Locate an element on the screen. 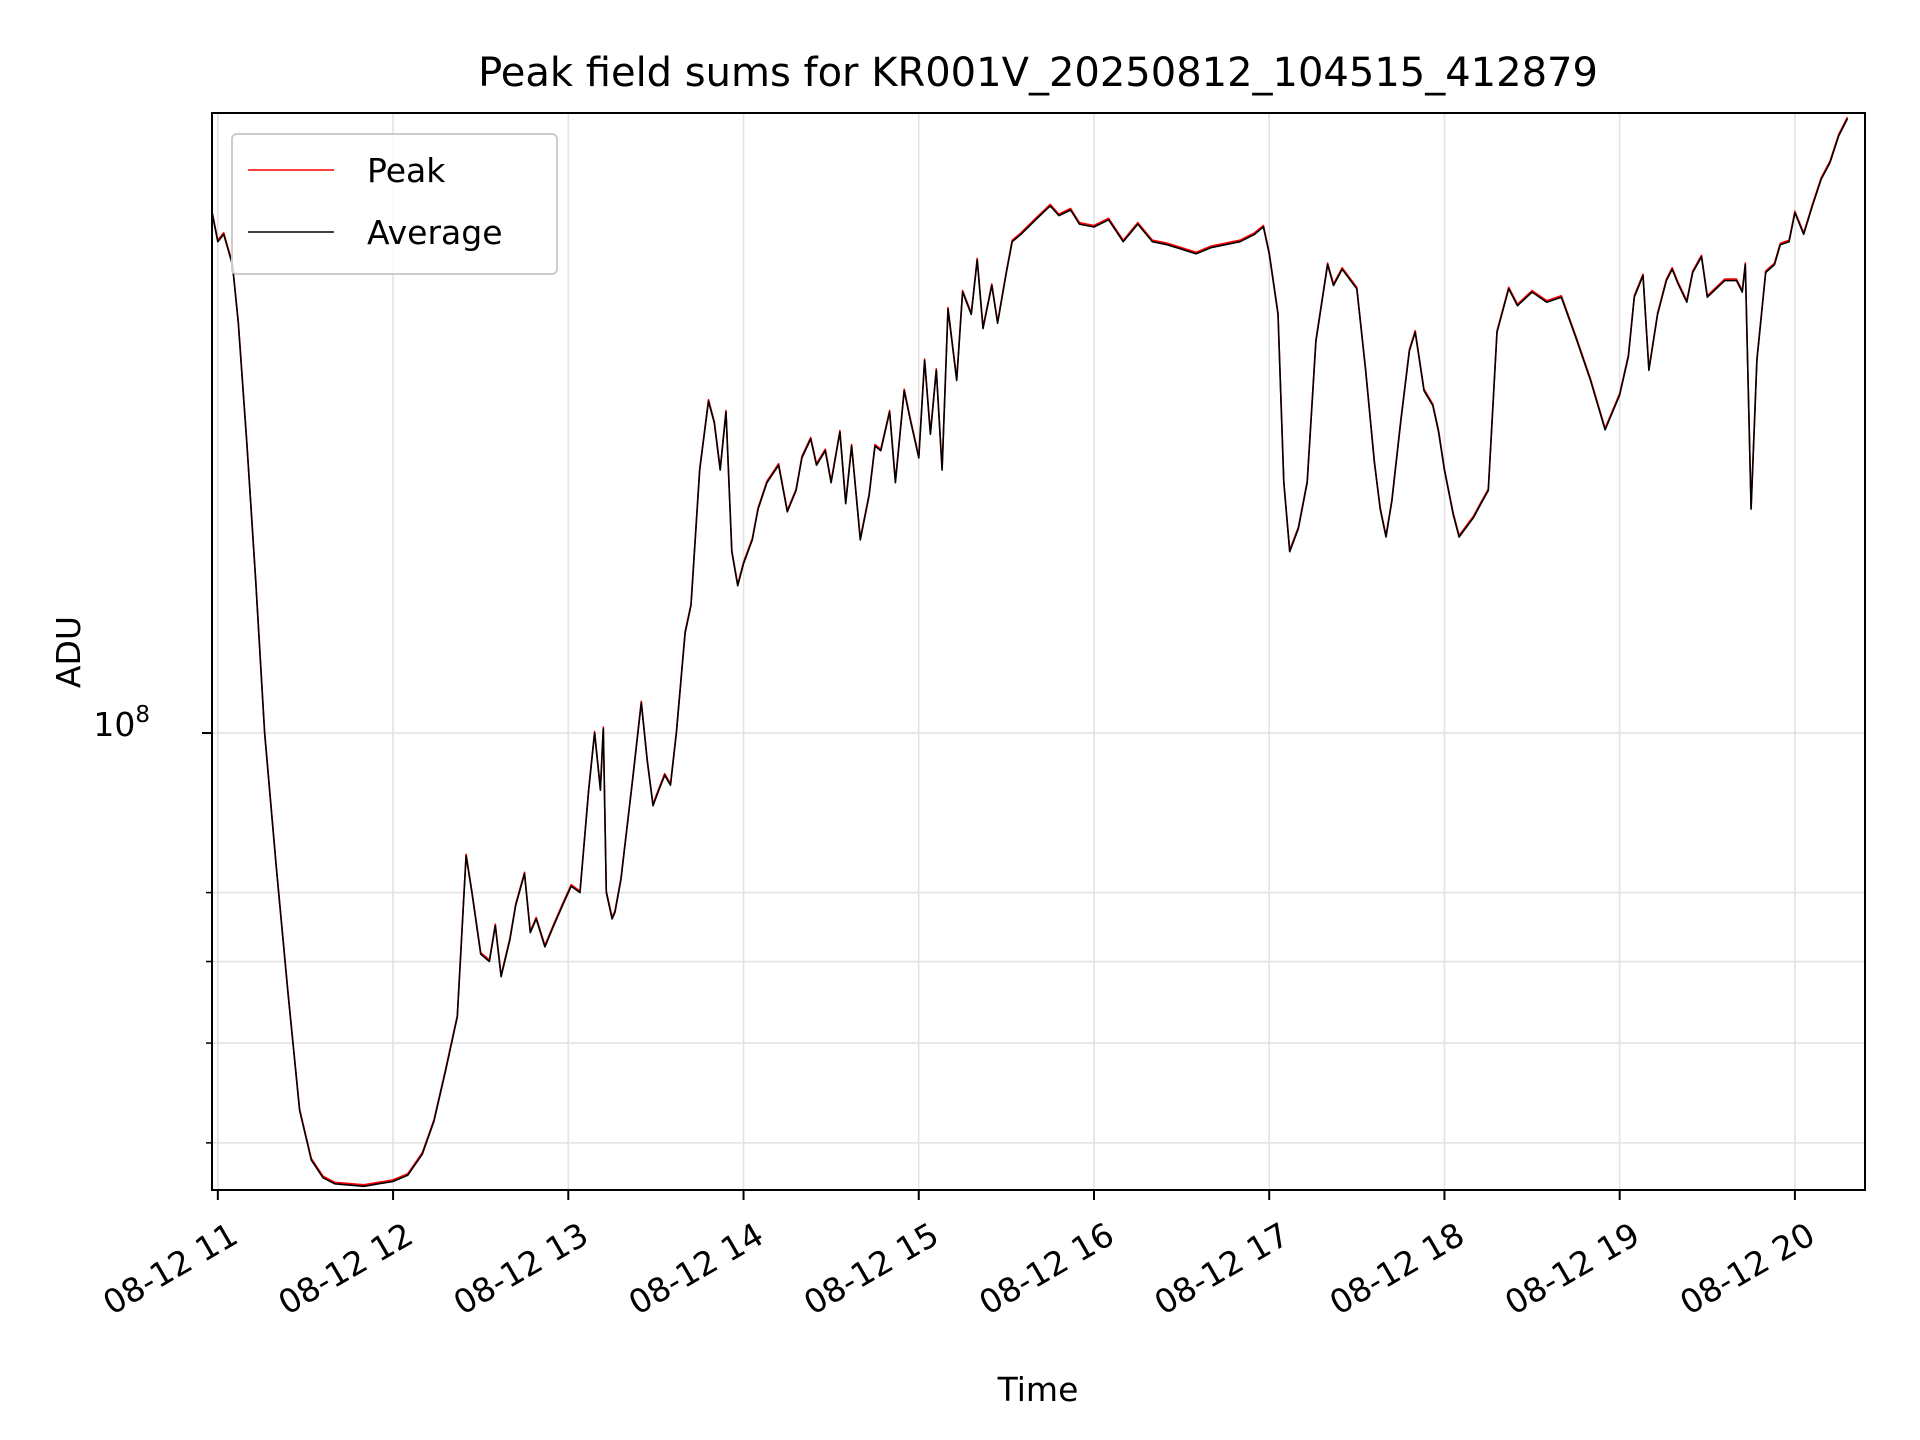  y-tick-label-major: 108 is located at coordinates (121, 723).